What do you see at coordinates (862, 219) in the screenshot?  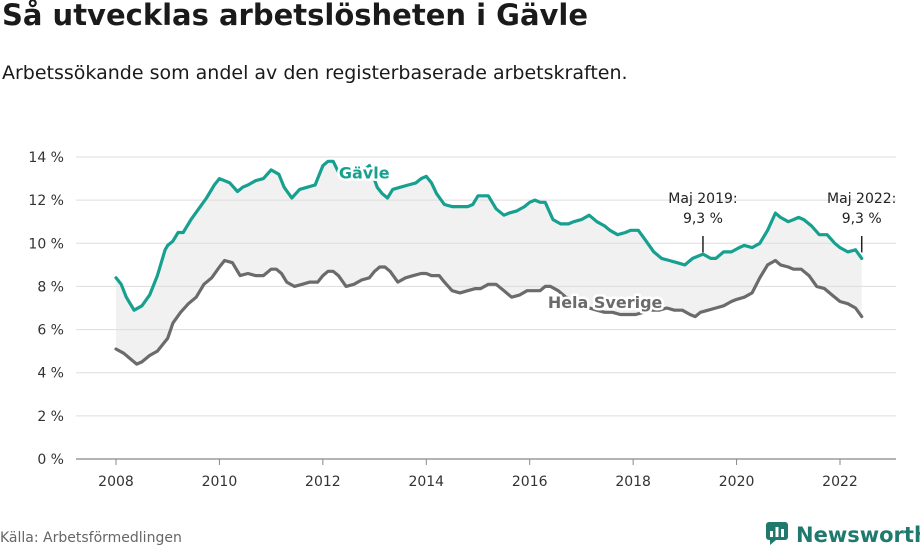 I see `annotation-value-maj2022: 9,3 %` at bounding box center [862, 219].